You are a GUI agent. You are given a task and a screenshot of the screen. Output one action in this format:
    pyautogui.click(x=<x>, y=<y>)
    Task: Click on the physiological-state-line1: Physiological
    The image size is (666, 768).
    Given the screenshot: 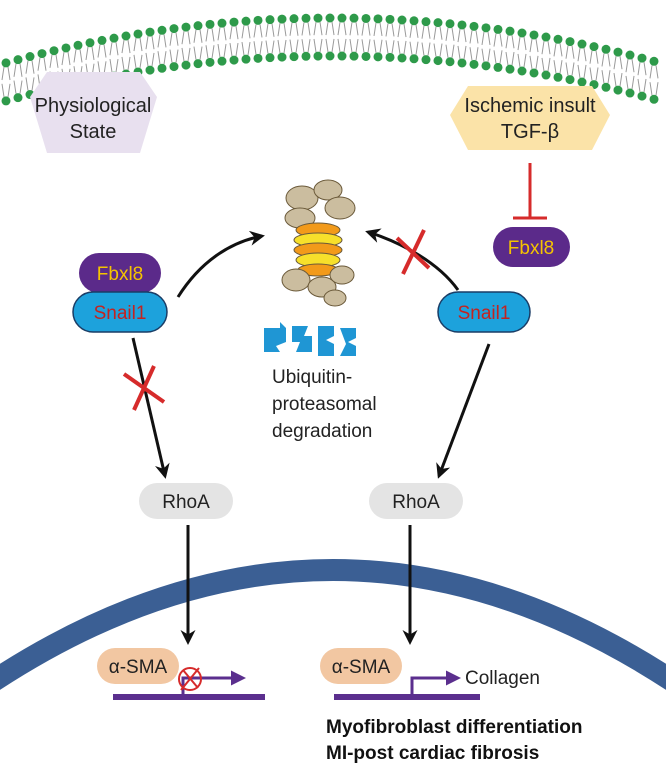 What is the action you would take?
    pyautogui.click(x=93, y=106)
    